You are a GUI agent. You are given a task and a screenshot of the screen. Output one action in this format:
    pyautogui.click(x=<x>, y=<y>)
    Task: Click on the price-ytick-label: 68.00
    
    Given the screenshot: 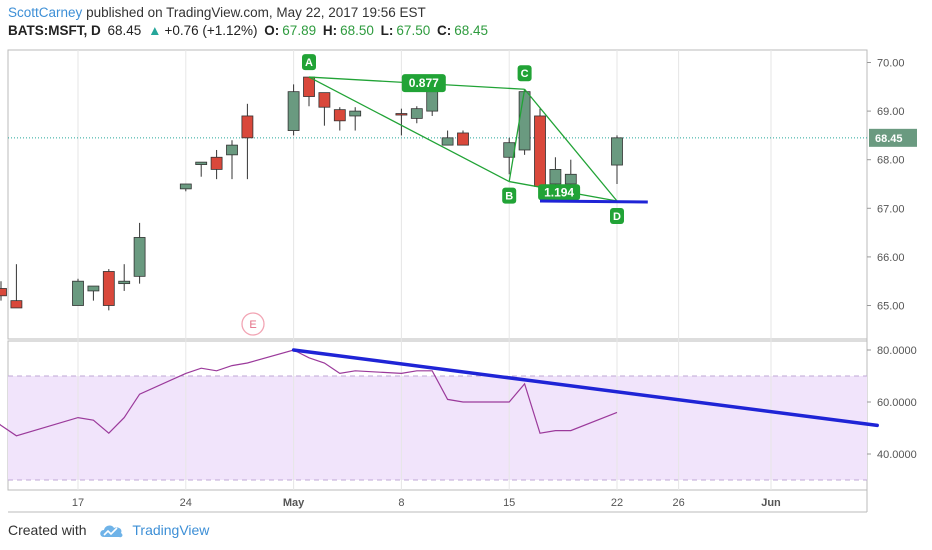 What is the action you would take?
    pyautogui.click(x=891, y=161)
    